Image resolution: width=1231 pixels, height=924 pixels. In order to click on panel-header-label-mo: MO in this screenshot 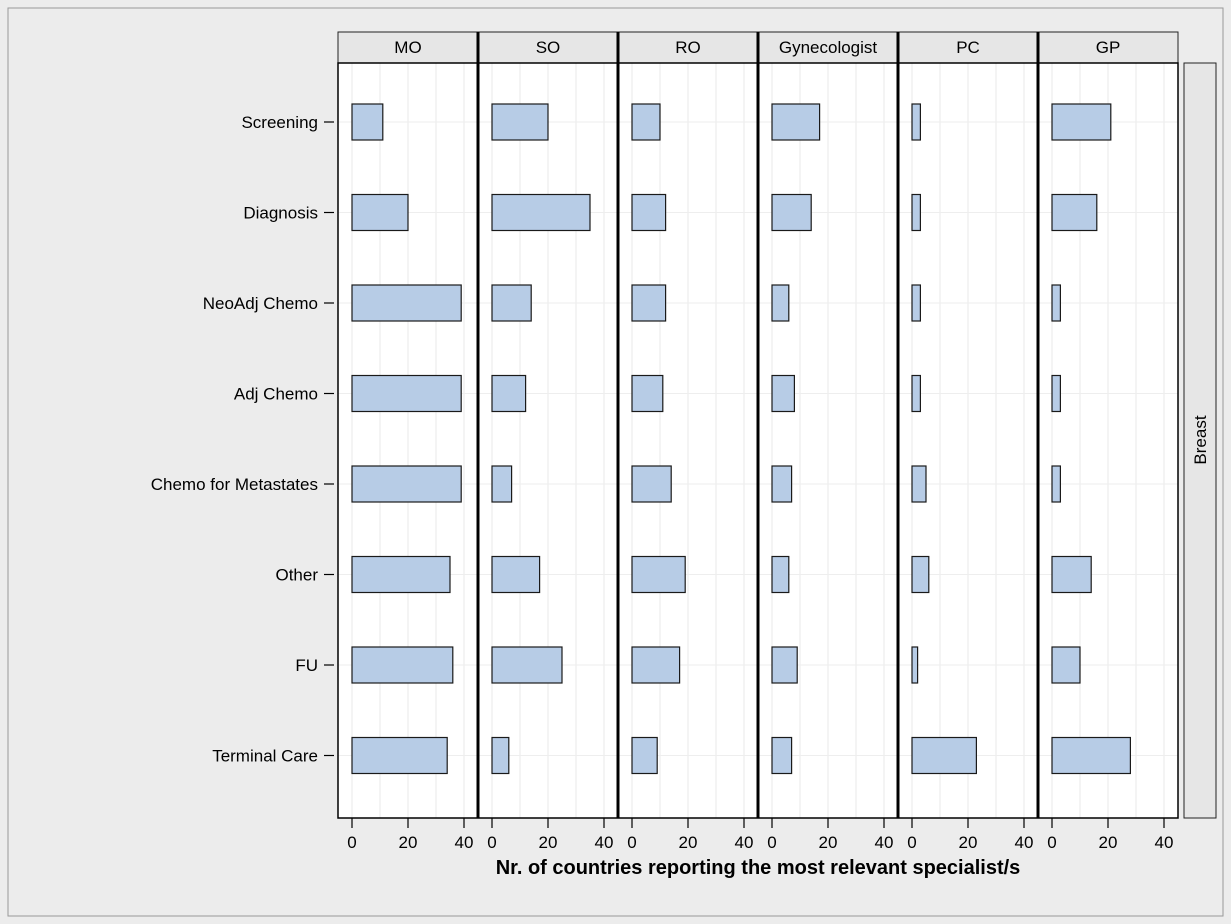, I will do `click(407, 47)`.